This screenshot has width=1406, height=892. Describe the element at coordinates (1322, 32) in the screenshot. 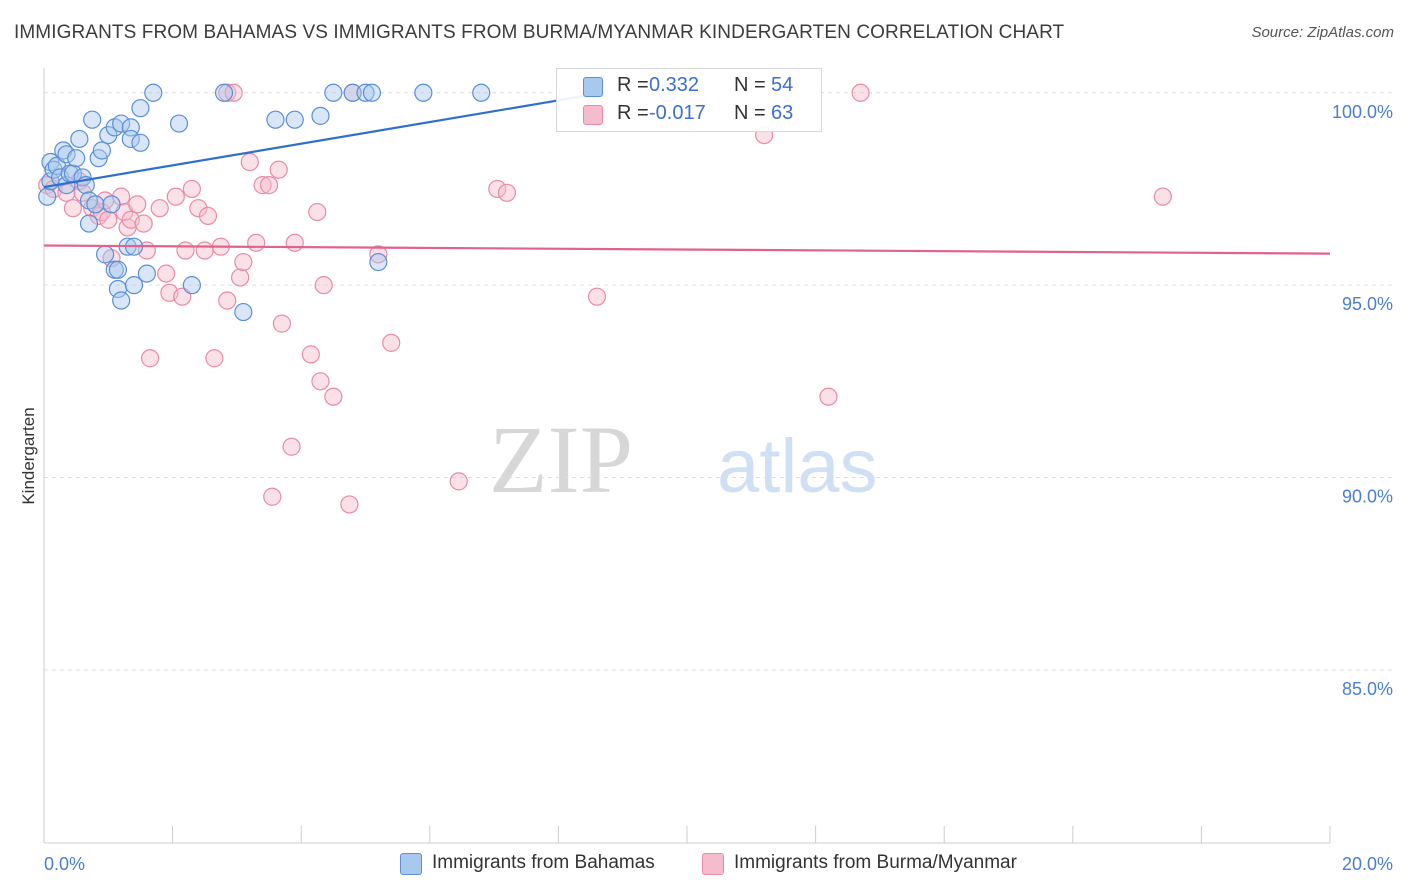

I see `source-label: Source: ZipAtlas.com` at that location.